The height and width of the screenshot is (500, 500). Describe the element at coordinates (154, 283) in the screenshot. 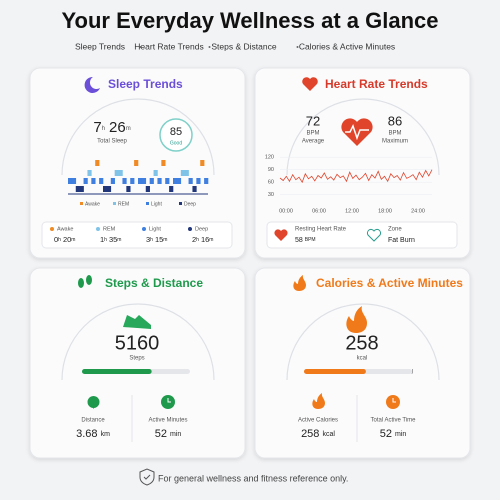

I see `steps-title: Steps & Distance` at that location.